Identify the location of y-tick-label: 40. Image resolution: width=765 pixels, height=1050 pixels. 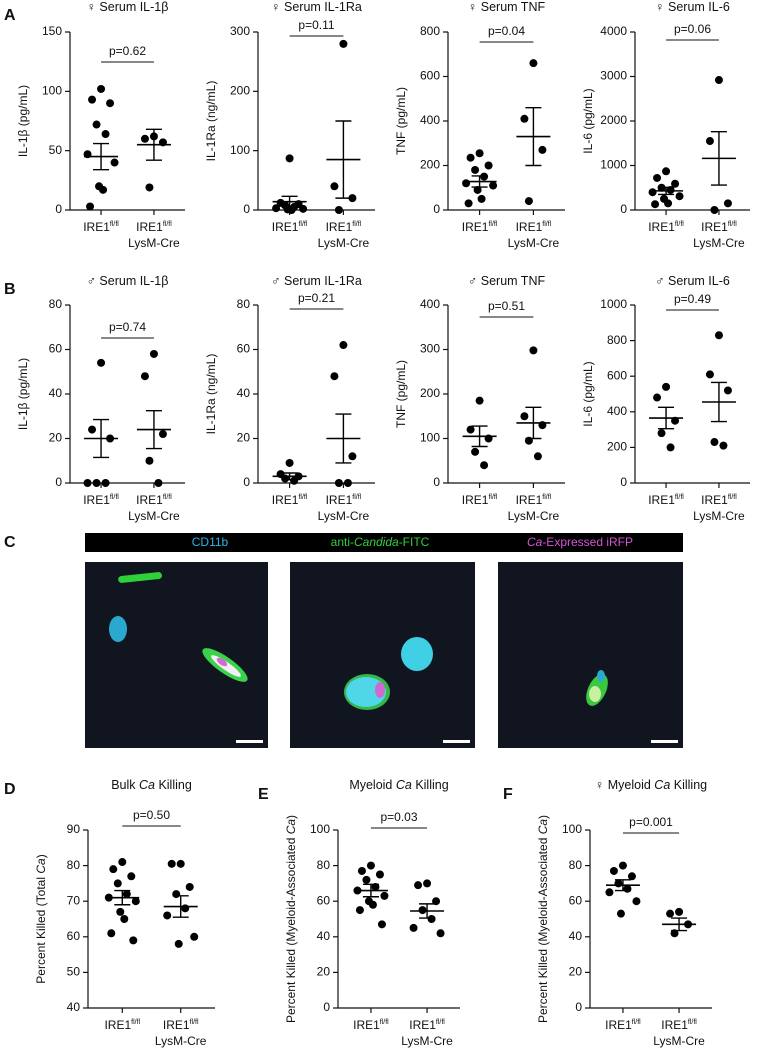
(74, 1007).